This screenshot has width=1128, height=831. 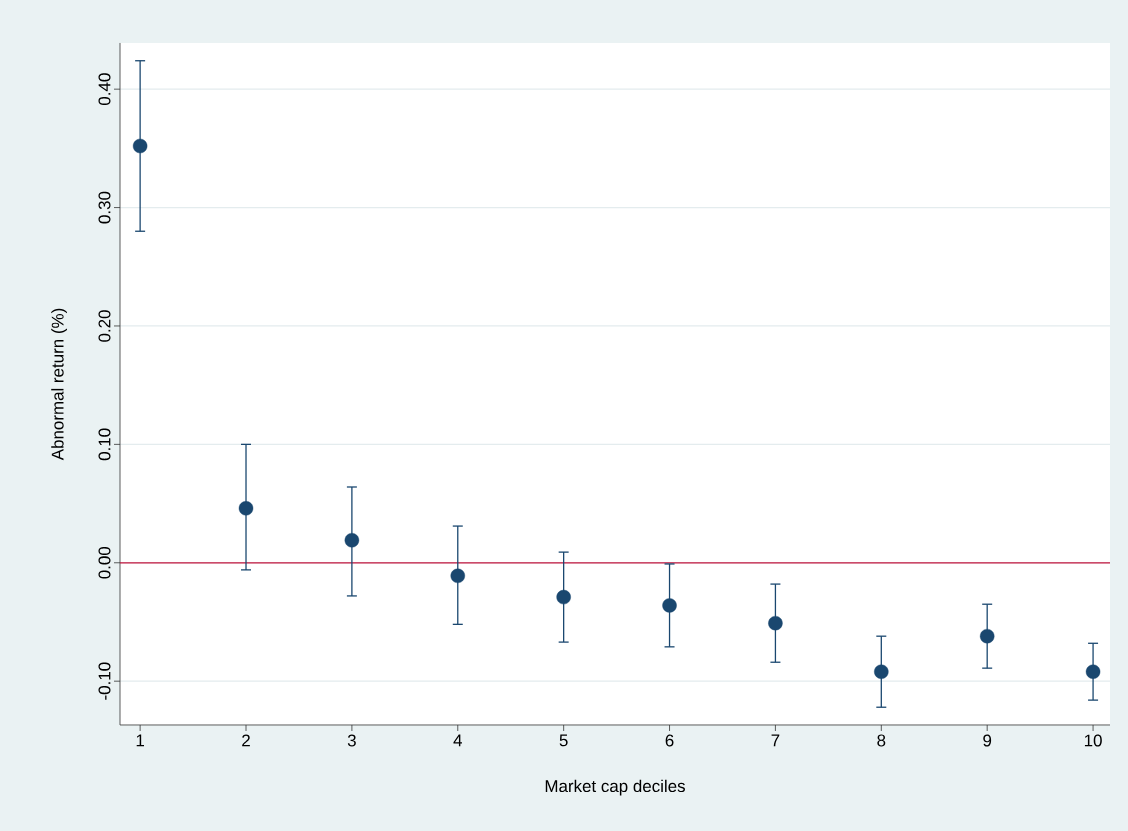 What do you see at coordinates (104, 326) in the screenshot?
I see `y-tick-label: 0.20` at bounding box center [104, 326].